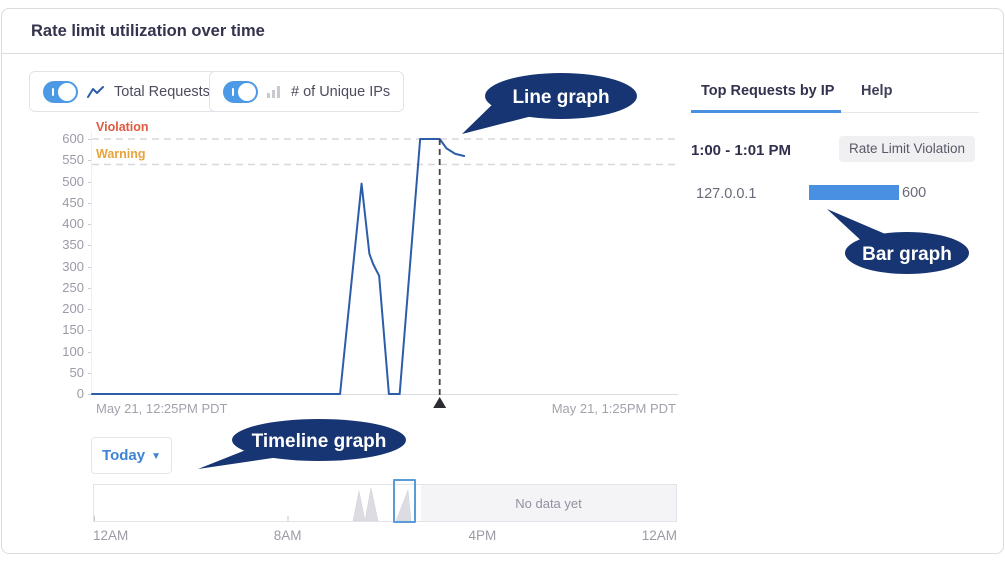 The width and height of the screenshot is (1005, 563). Describe the element at coordinates (73, 181) in the screenshot. I see `y-axis-label: 500` at that location.